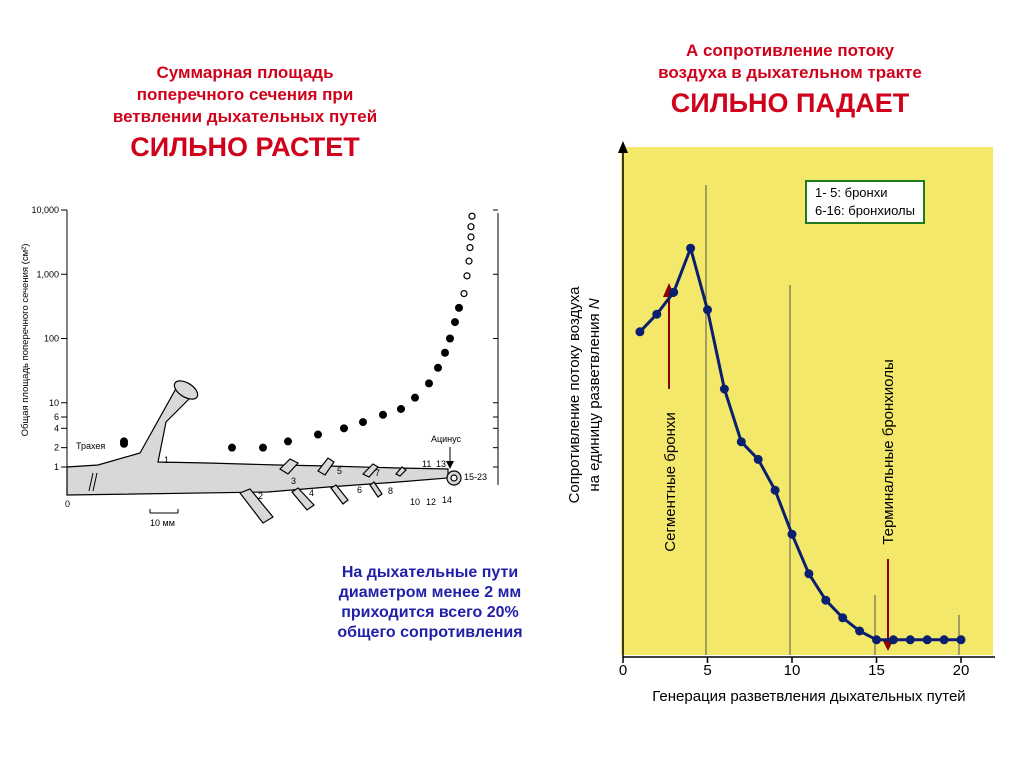  Describe the element at coordinates (245, 116) in the screenshot. I see `left-title-line-3: ветвлении дыхательных путей` at that location.